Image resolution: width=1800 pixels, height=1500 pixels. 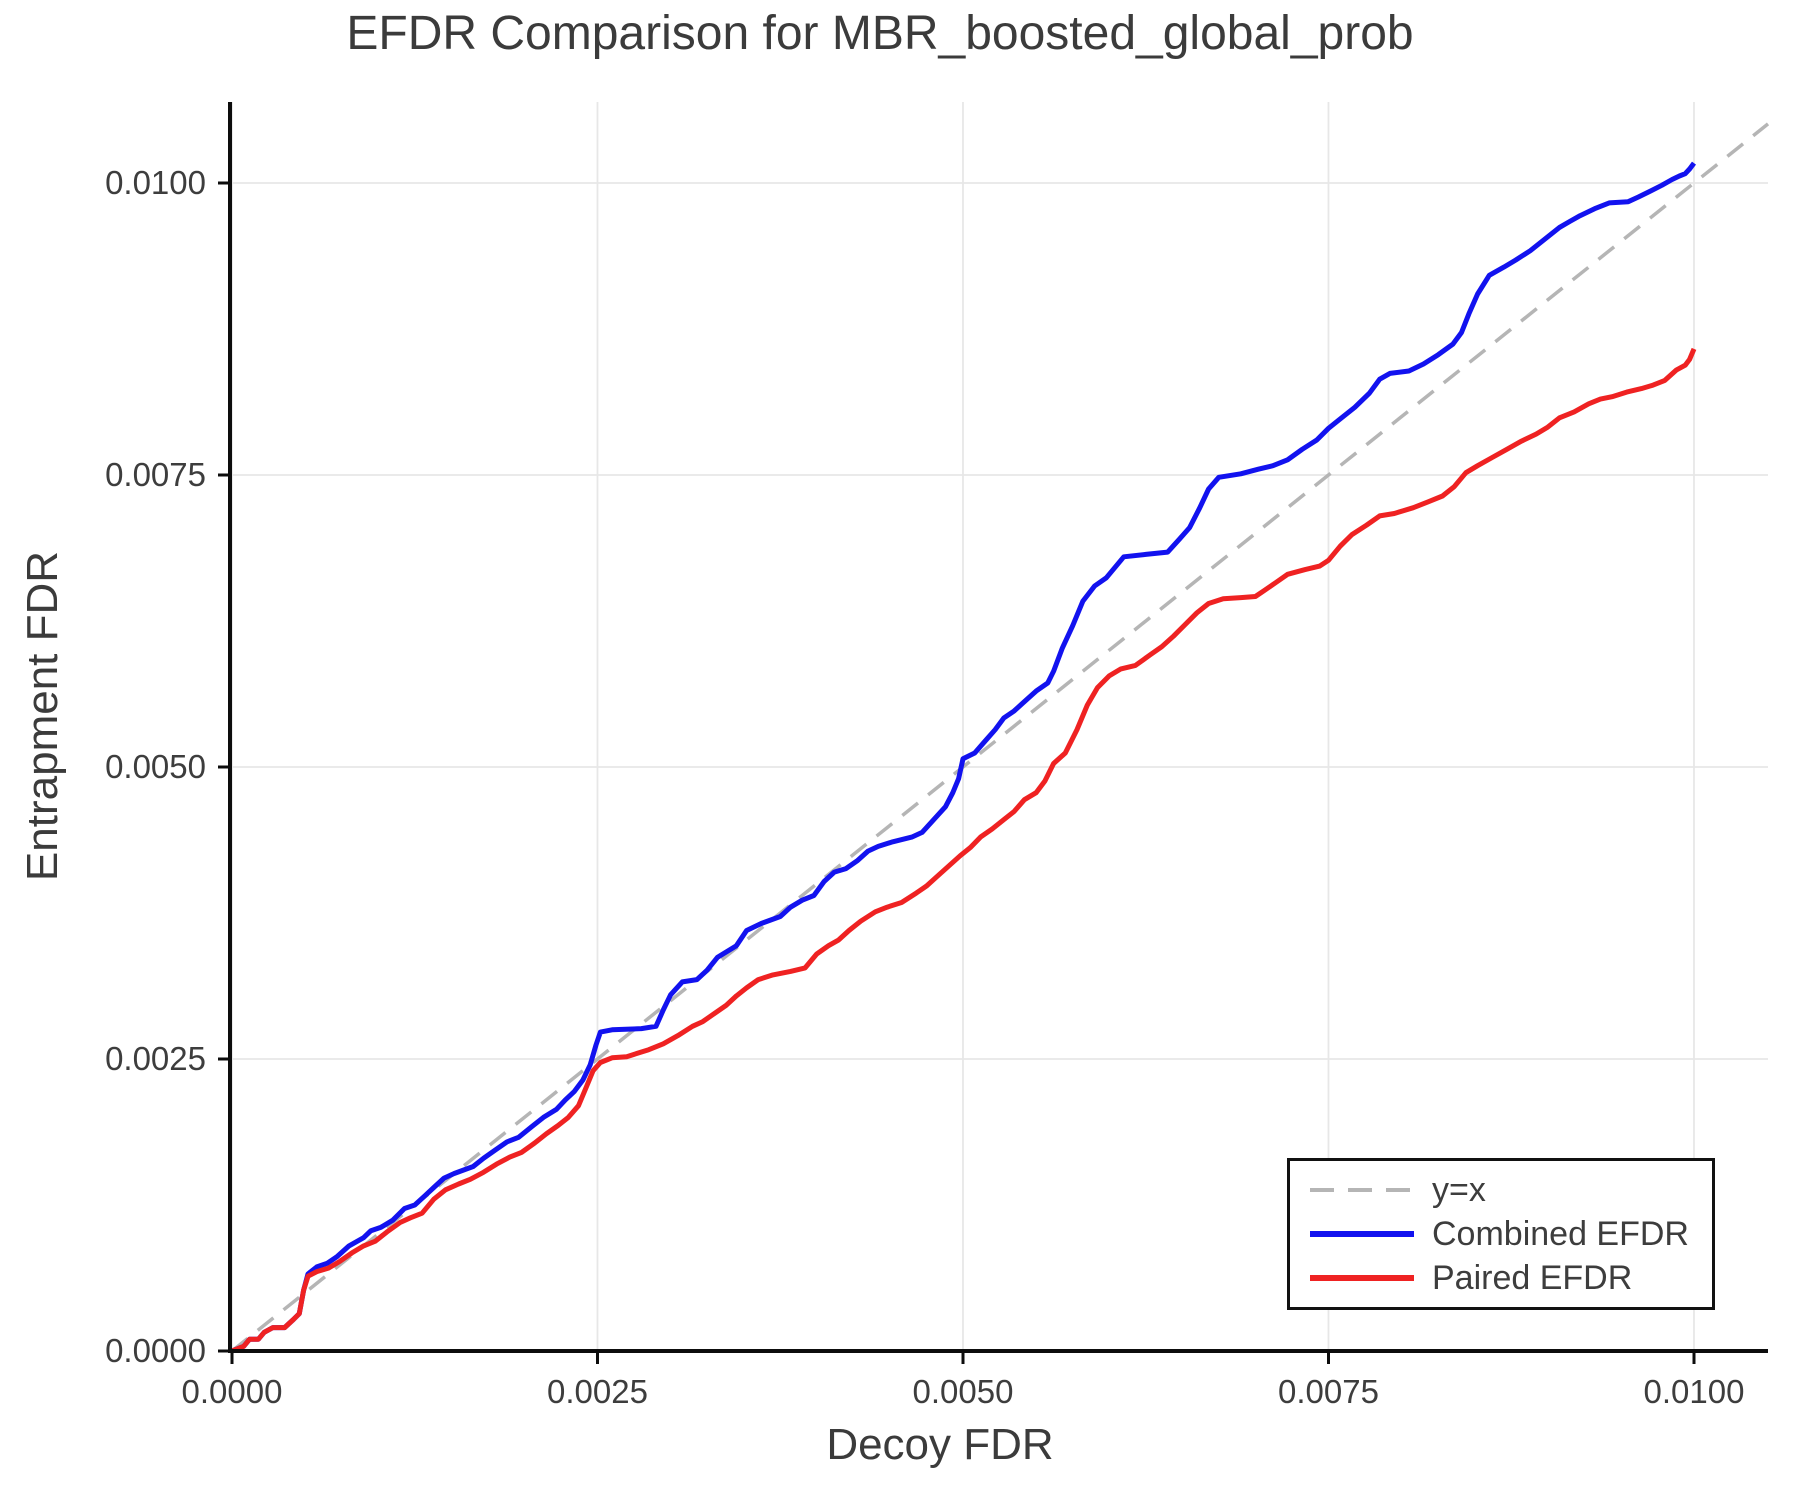 I want to click on x-tick-label: 0.0100, so click(x=1694, y=1391).